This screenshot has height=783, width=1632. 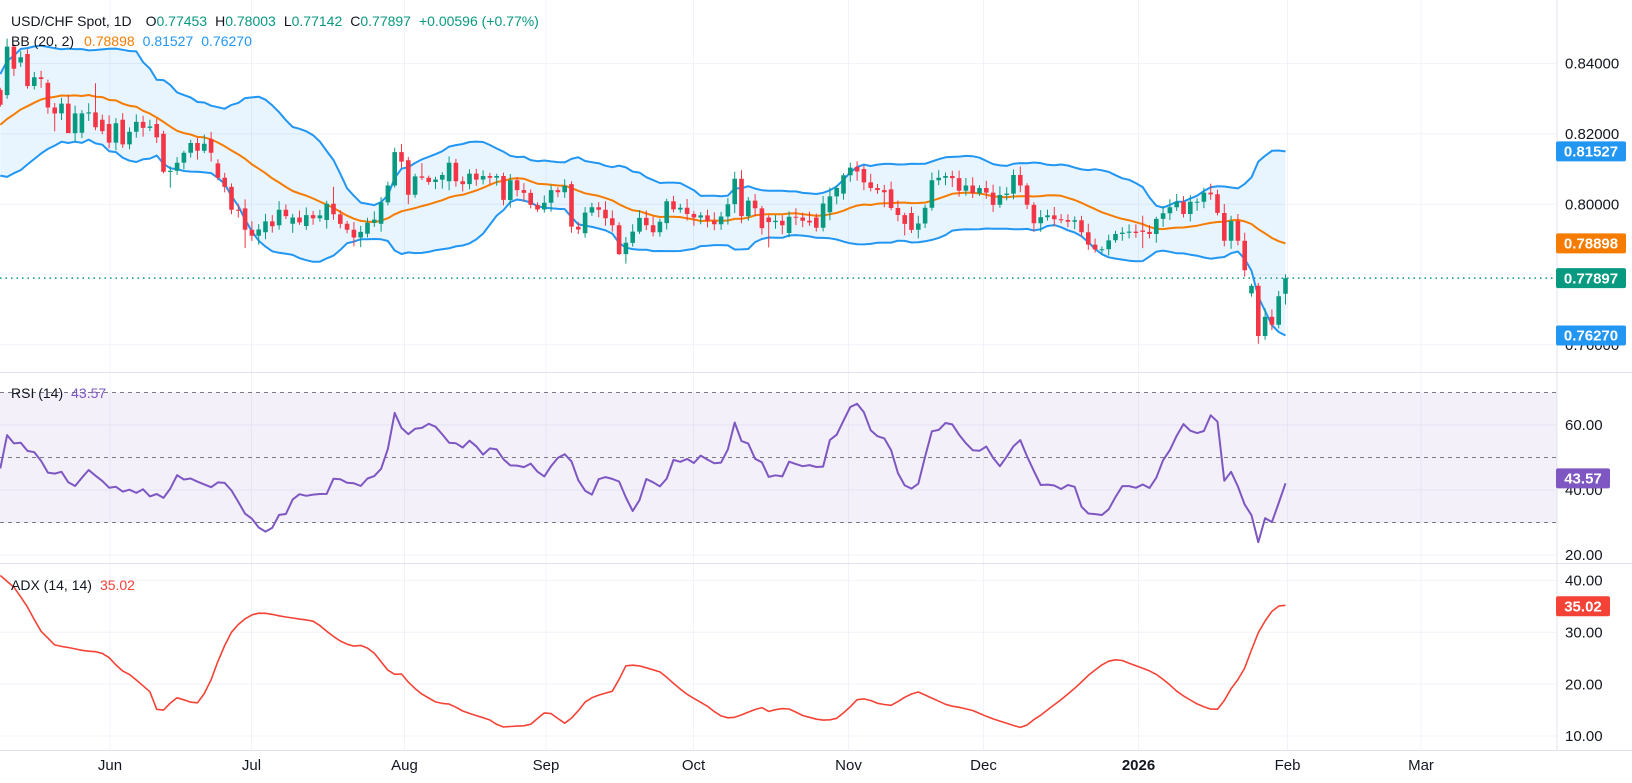 What do you see at coordinates (694, 765) in the screenshot?
I see `svg-text: Oct` at bounding box center [694, 765].